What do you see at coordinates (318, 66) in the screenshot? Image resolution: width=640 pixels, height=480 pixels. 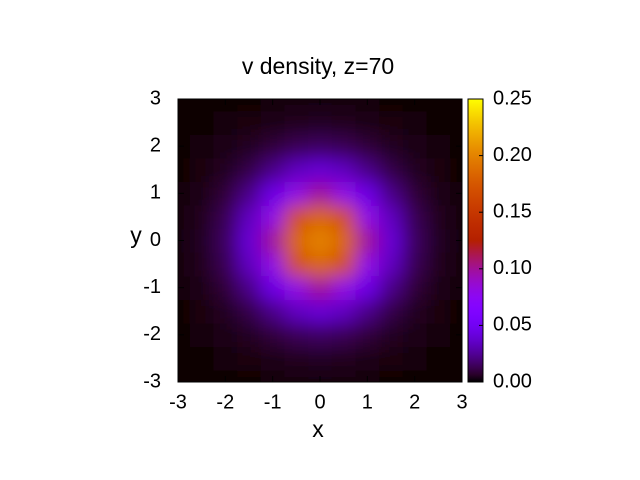 I see `chart-title: v density, z=70` at bounding box center [318, 66].